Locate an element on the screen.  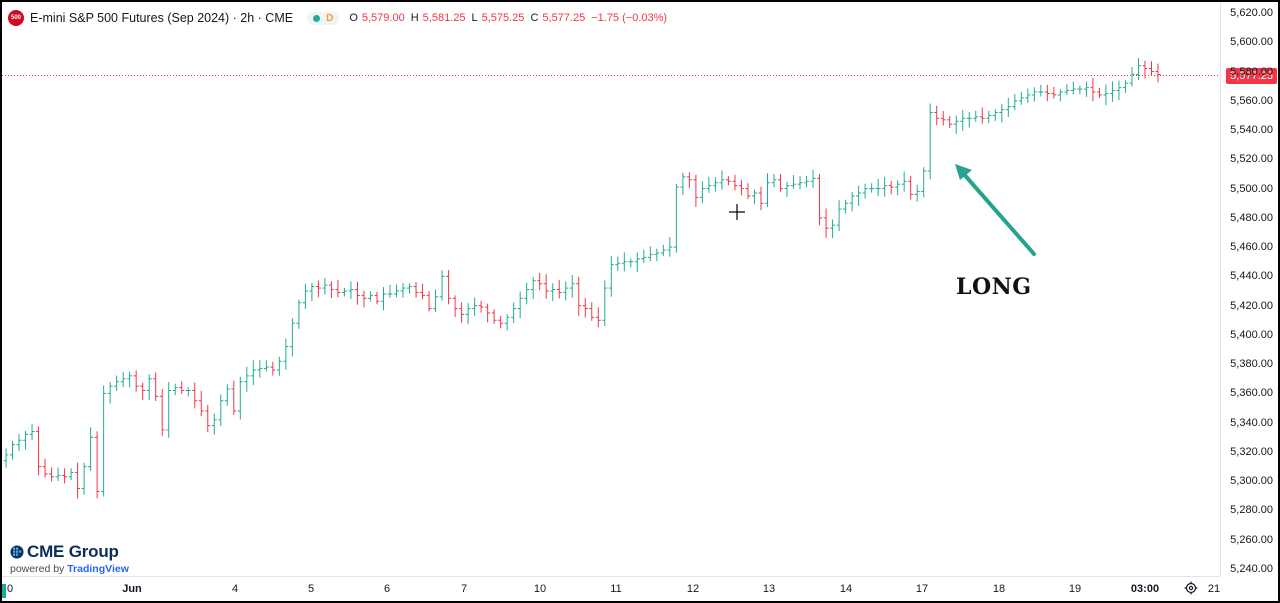
price-tick-label: 5,580.00 is located at coordinates (1251, 71).